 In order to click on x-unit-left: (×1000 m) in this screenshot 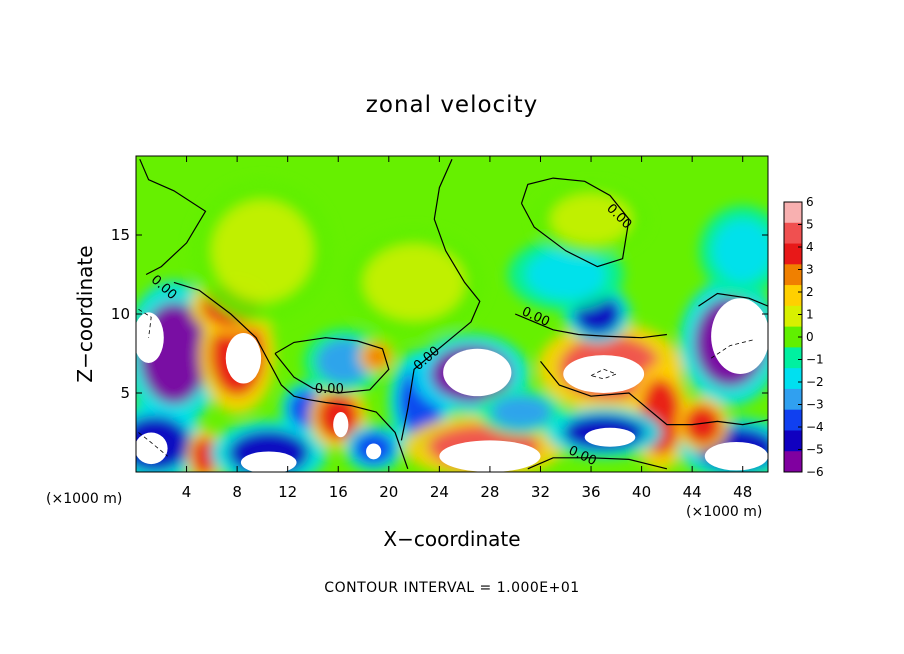, I will do `click(84, 499)`.